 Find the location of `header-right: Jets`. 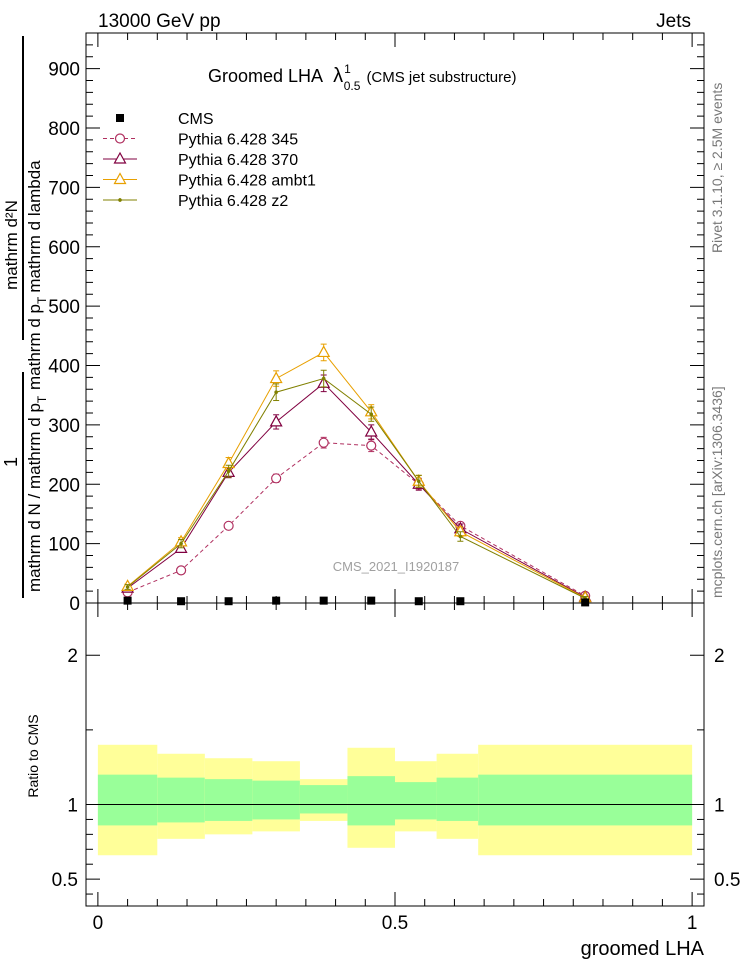

header-right: Jets is located at coordinates (673, 21).